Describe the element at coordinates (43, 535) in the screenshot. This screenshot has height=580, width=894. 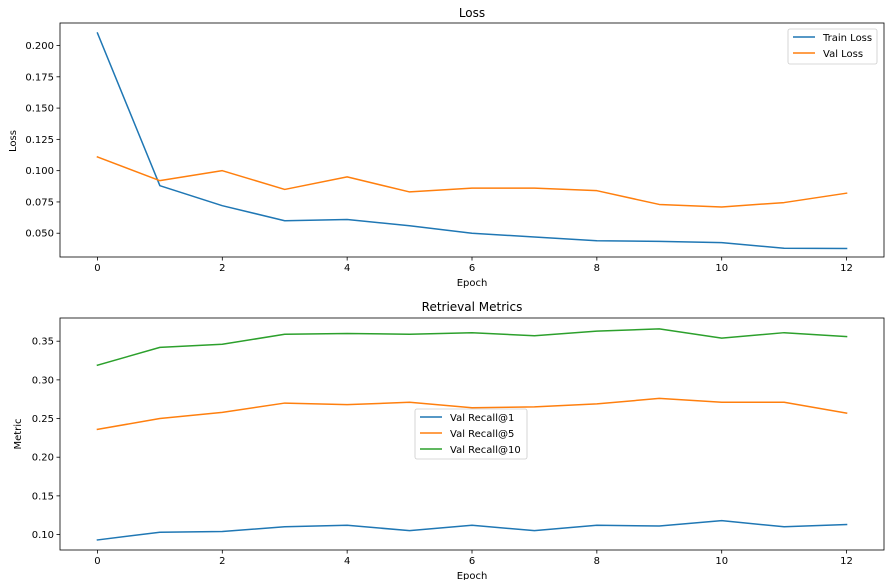
I see `y-tick-label: 0.10` at that location.